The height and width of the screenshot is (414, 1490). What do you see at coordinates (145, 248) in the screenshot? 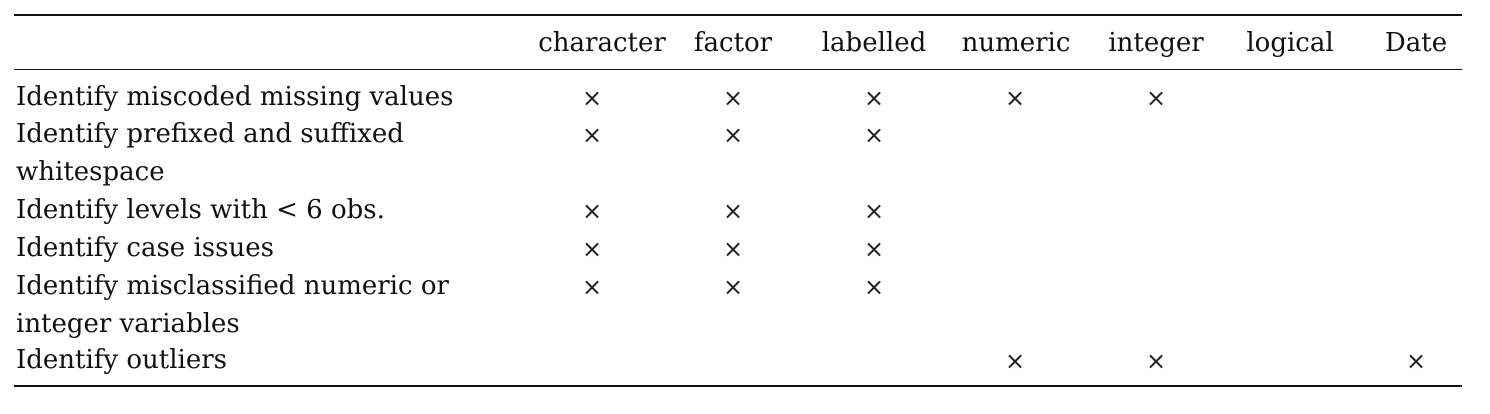
I see `row-label-case-issues: Identify case issues` at bounding box center [145, 248].